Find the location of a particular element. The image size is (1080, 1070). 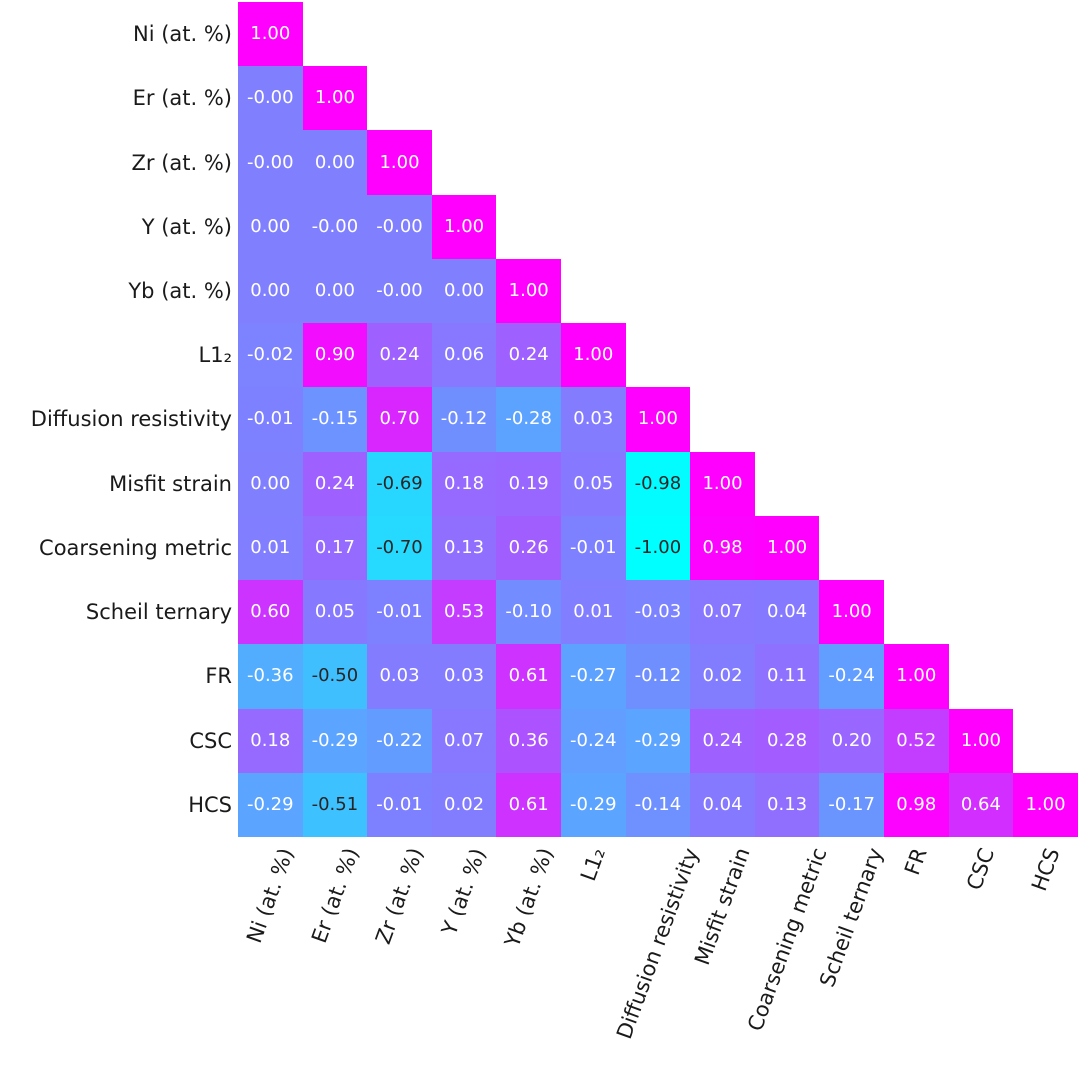

heatmap-cell: 0.17 is located at coordinates (335, 548).